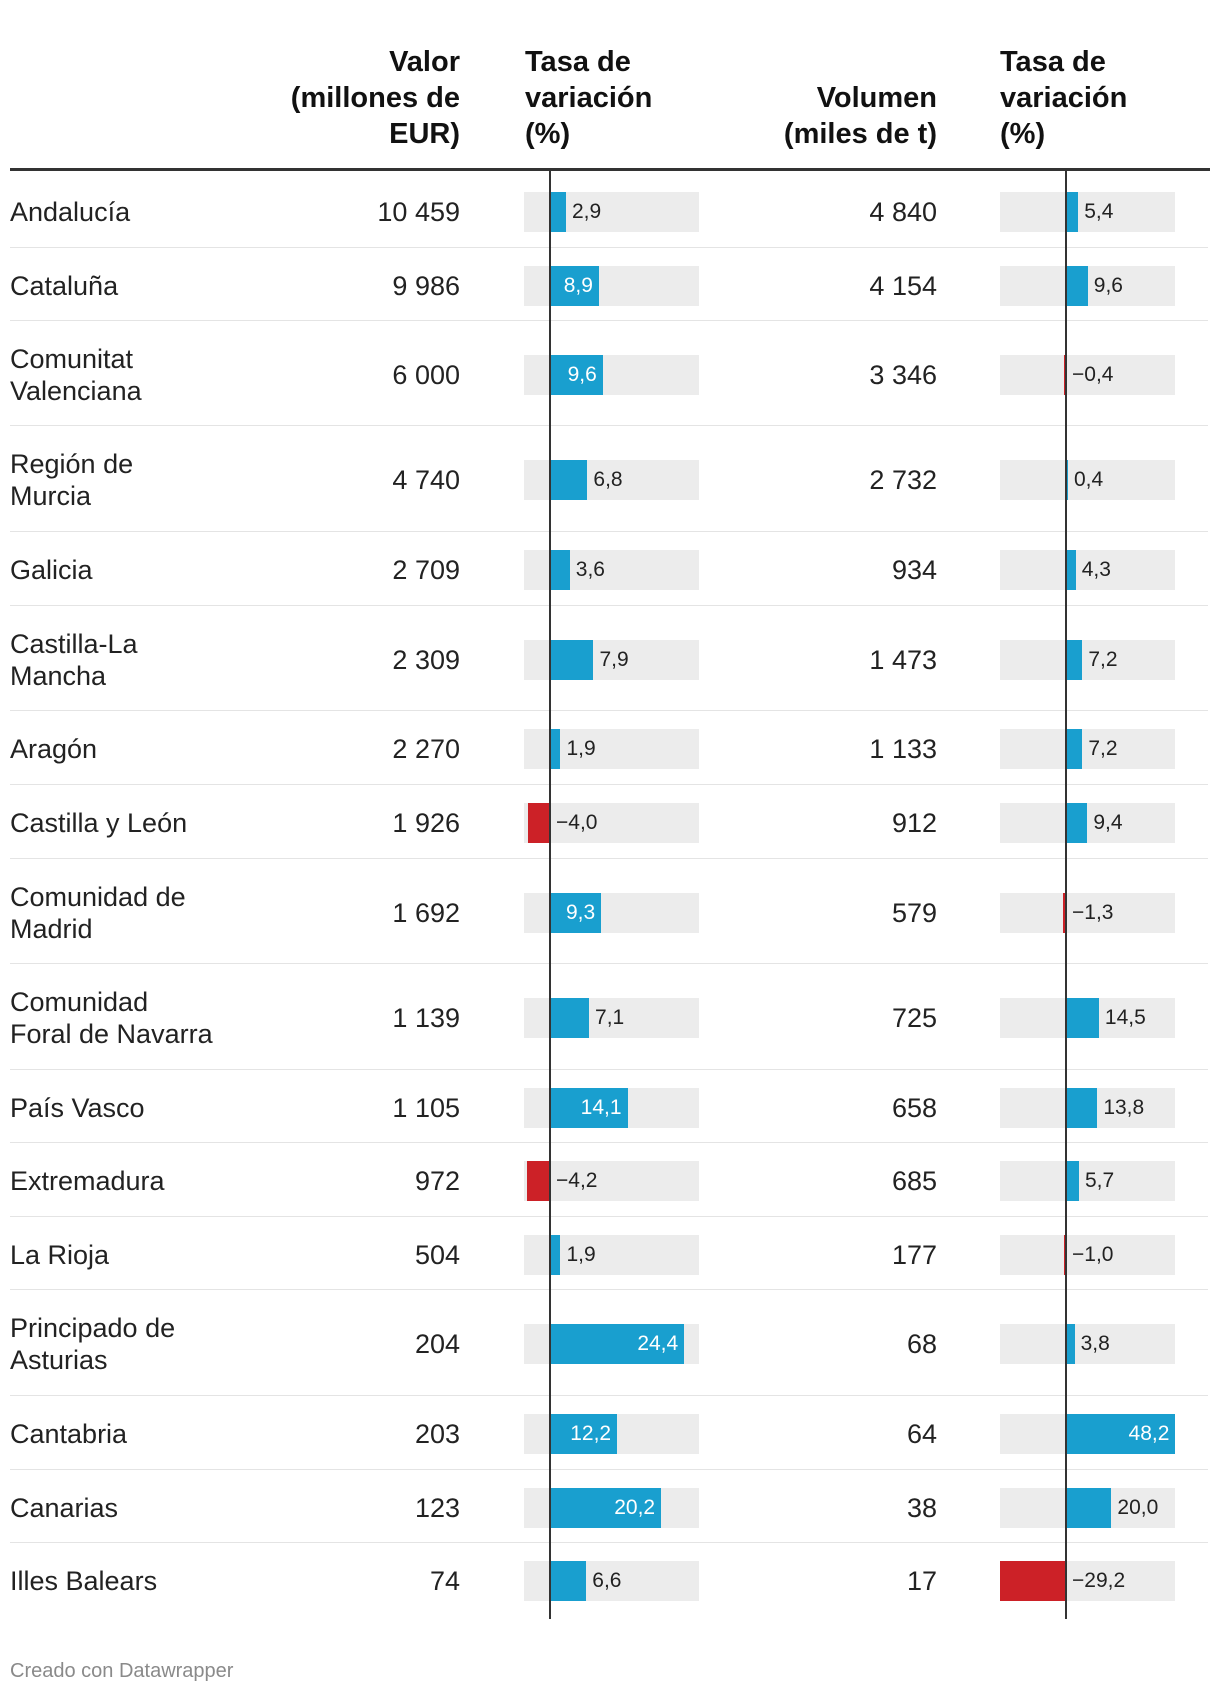 The image size is (1220, 1698). What do you see at coordinates (550, 895) in the screenshot?
I see `zero-axis-tasa-valor` at bounding box center [550, 895].